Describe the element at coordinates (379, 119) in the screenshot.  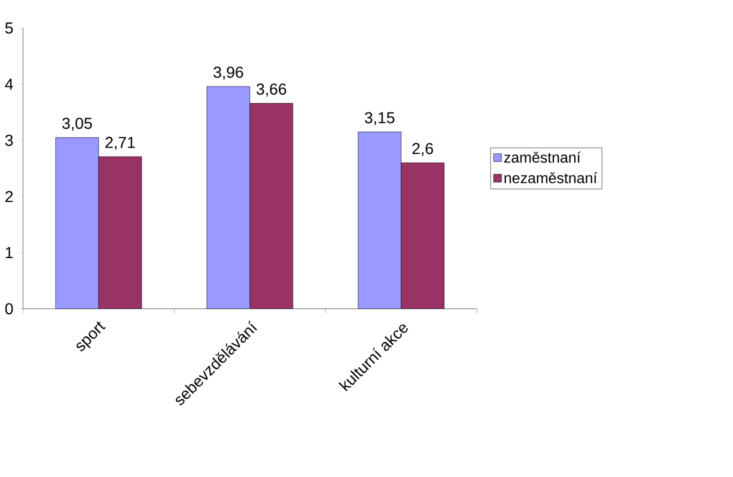
I see `data-label: 3,15` at that location.